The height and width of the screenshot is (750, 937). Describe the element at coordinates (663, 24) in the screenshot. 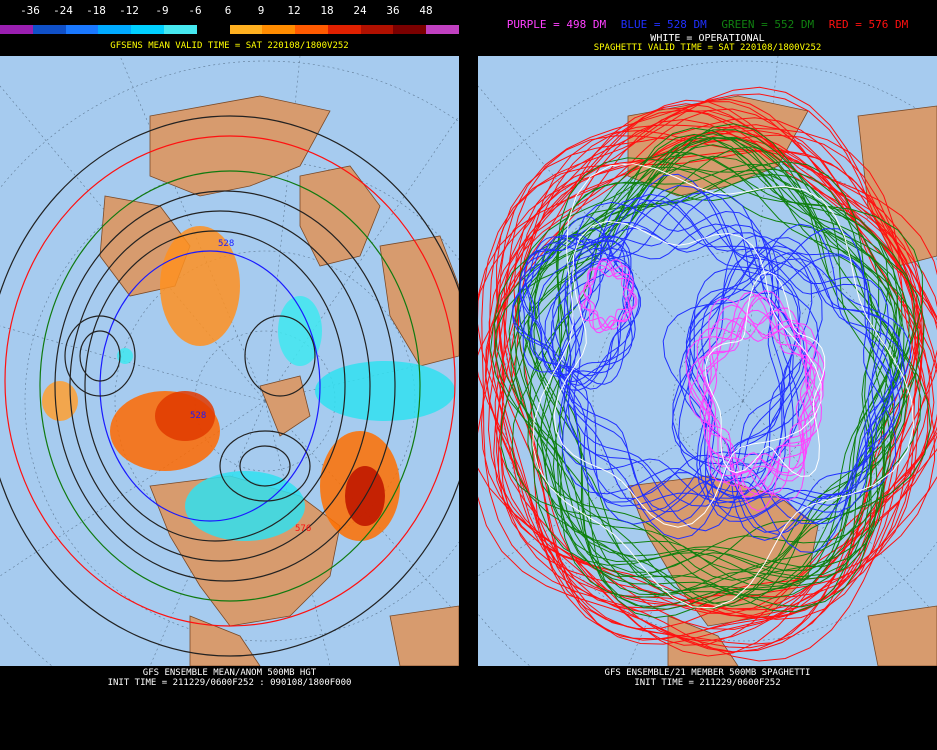

I see `legend-blue: BLUE = 528 DM` at that location.